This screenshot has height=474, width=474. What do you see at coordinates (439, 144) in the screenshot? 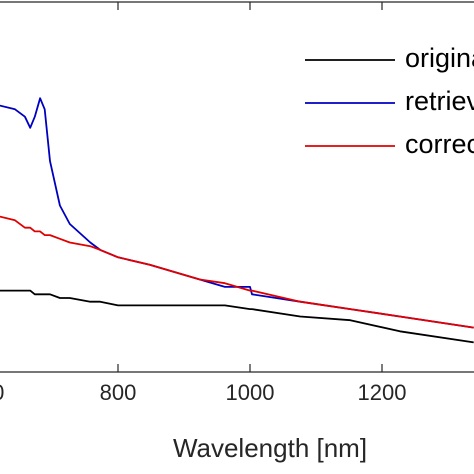
I see `legend-label: corrected` at bounding box center [439, 144].